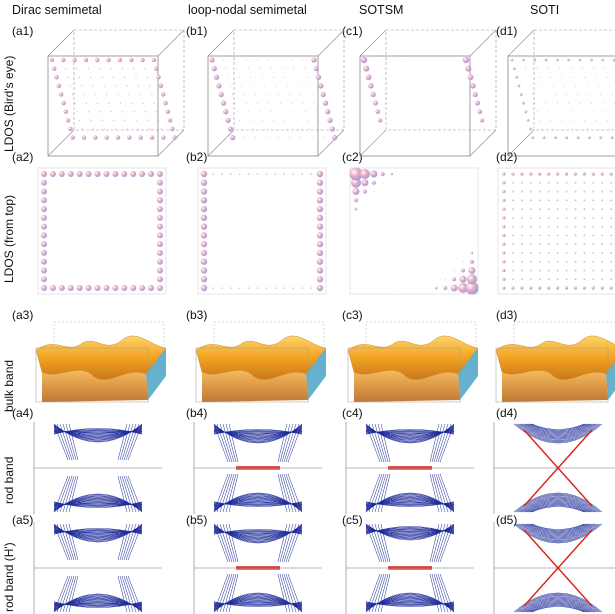  I want to click on cube-edge, so click(373, 43).